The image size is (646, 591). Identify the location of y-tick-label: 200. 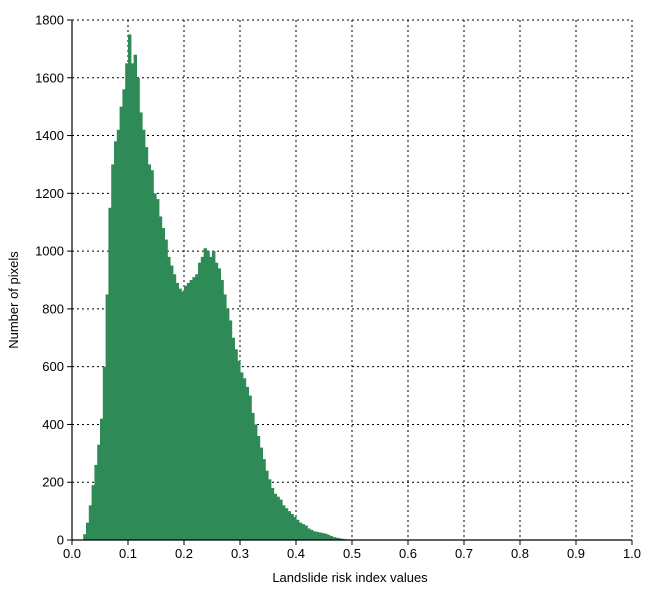
(53, 482).